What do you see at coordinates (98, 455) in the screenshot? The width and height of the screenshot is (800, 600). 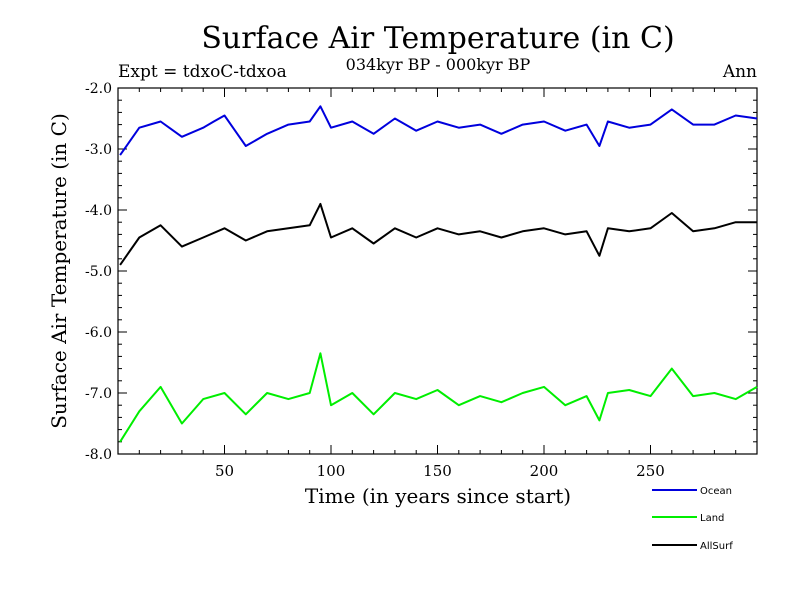 I see `y-tick-label: -8.0` at bounding box center [98, 455].